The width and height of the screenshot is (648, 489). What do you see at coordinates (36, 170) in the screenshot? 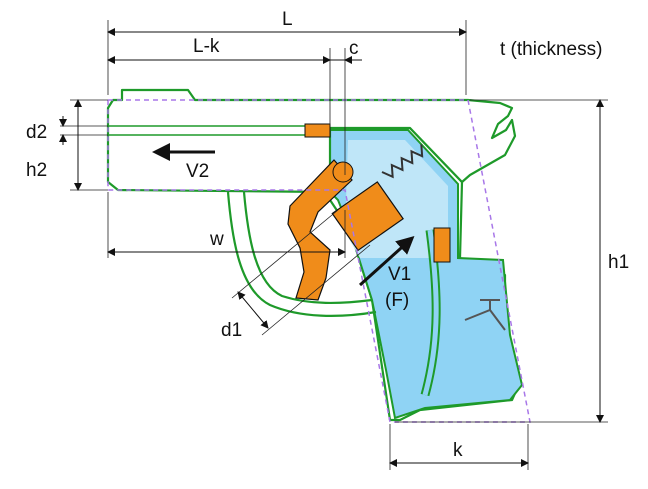
I see `label-h2: h2` at bounding box center [36, 170].